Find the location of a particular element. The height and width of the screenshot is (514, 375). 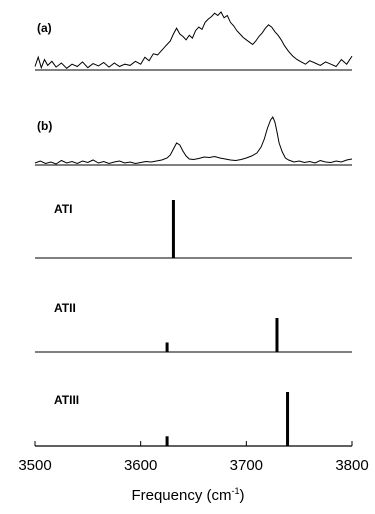

panel-b-label: (b) is located at coordinates (44, 126).